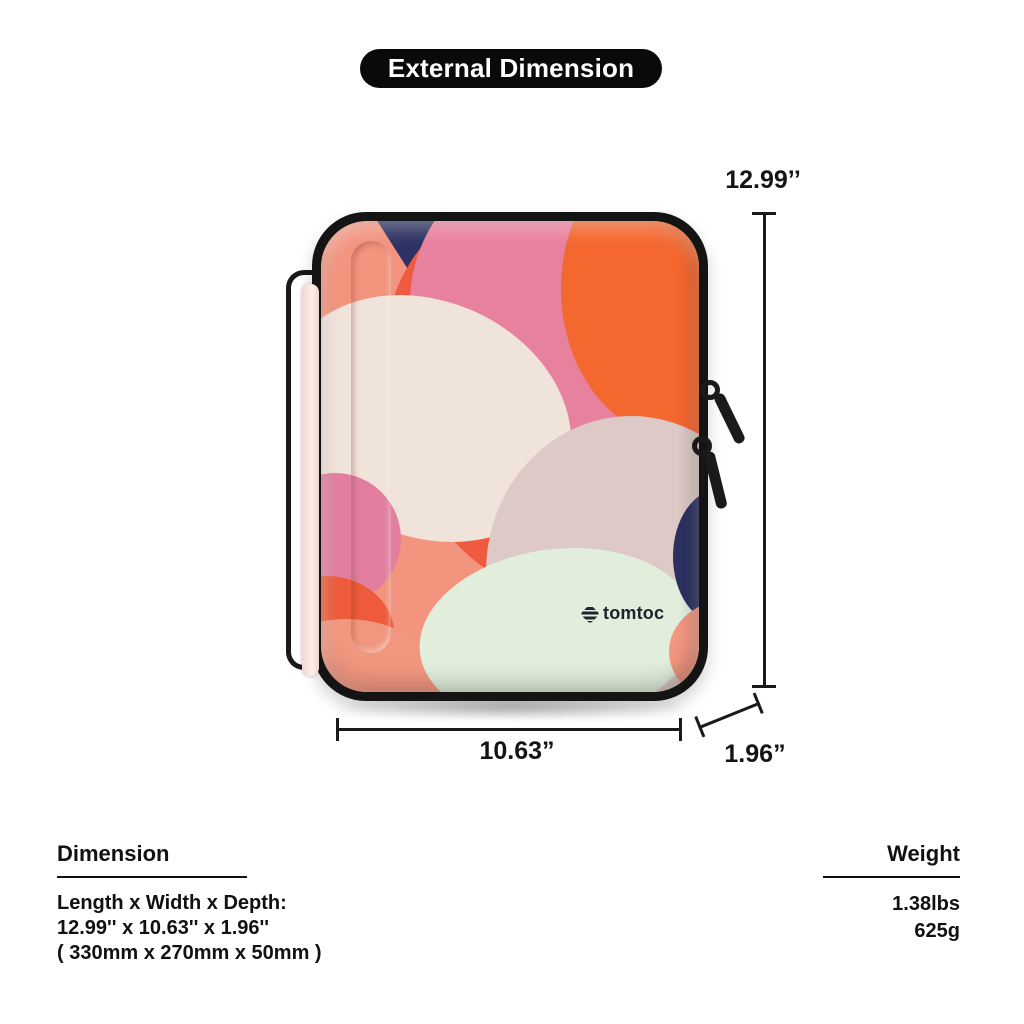 This screenshot has width=1024, height=1024. I want to click on dimension-spec-line: ( 330mm x 270mm x 50mm ), so click(189, 953).